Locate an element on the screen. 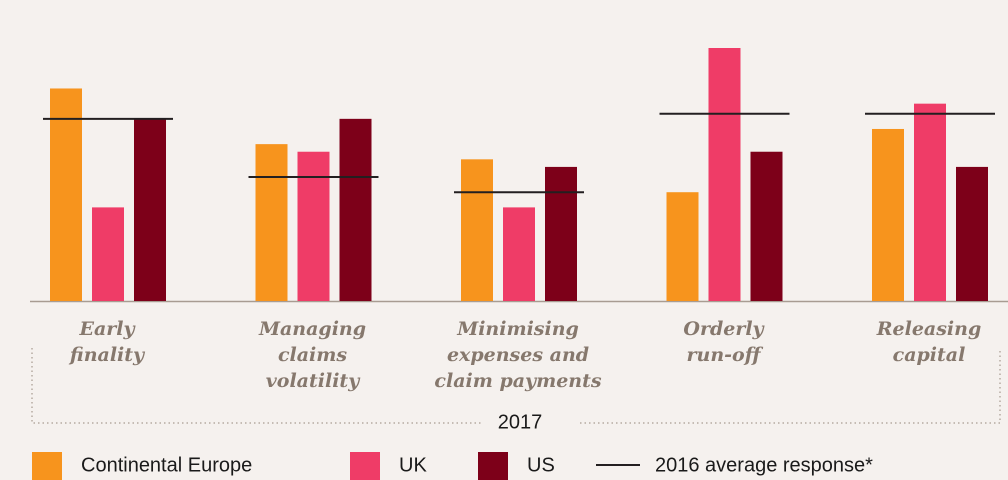 Image resolution: width=1008 pixels, height=480 pixels. category-label: claim payments is located at coordinates (517, 381).